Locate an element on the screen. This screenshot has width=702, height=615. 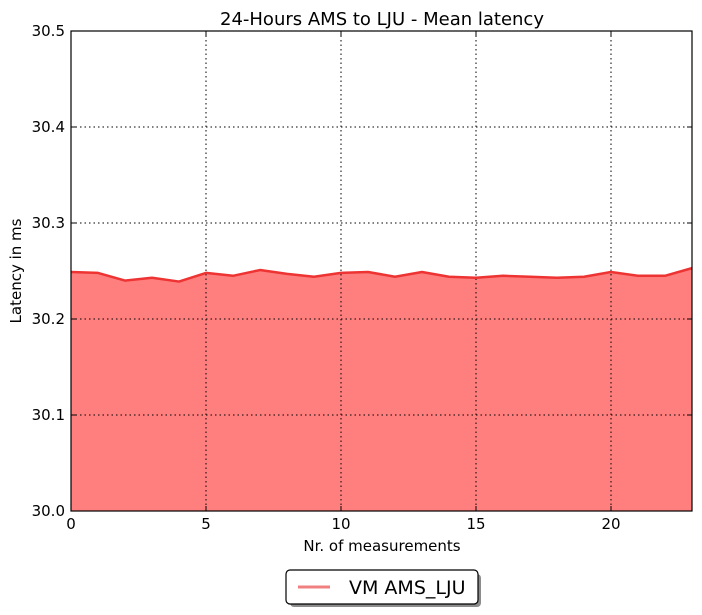
legend-box is located at coordinates (382, 587).